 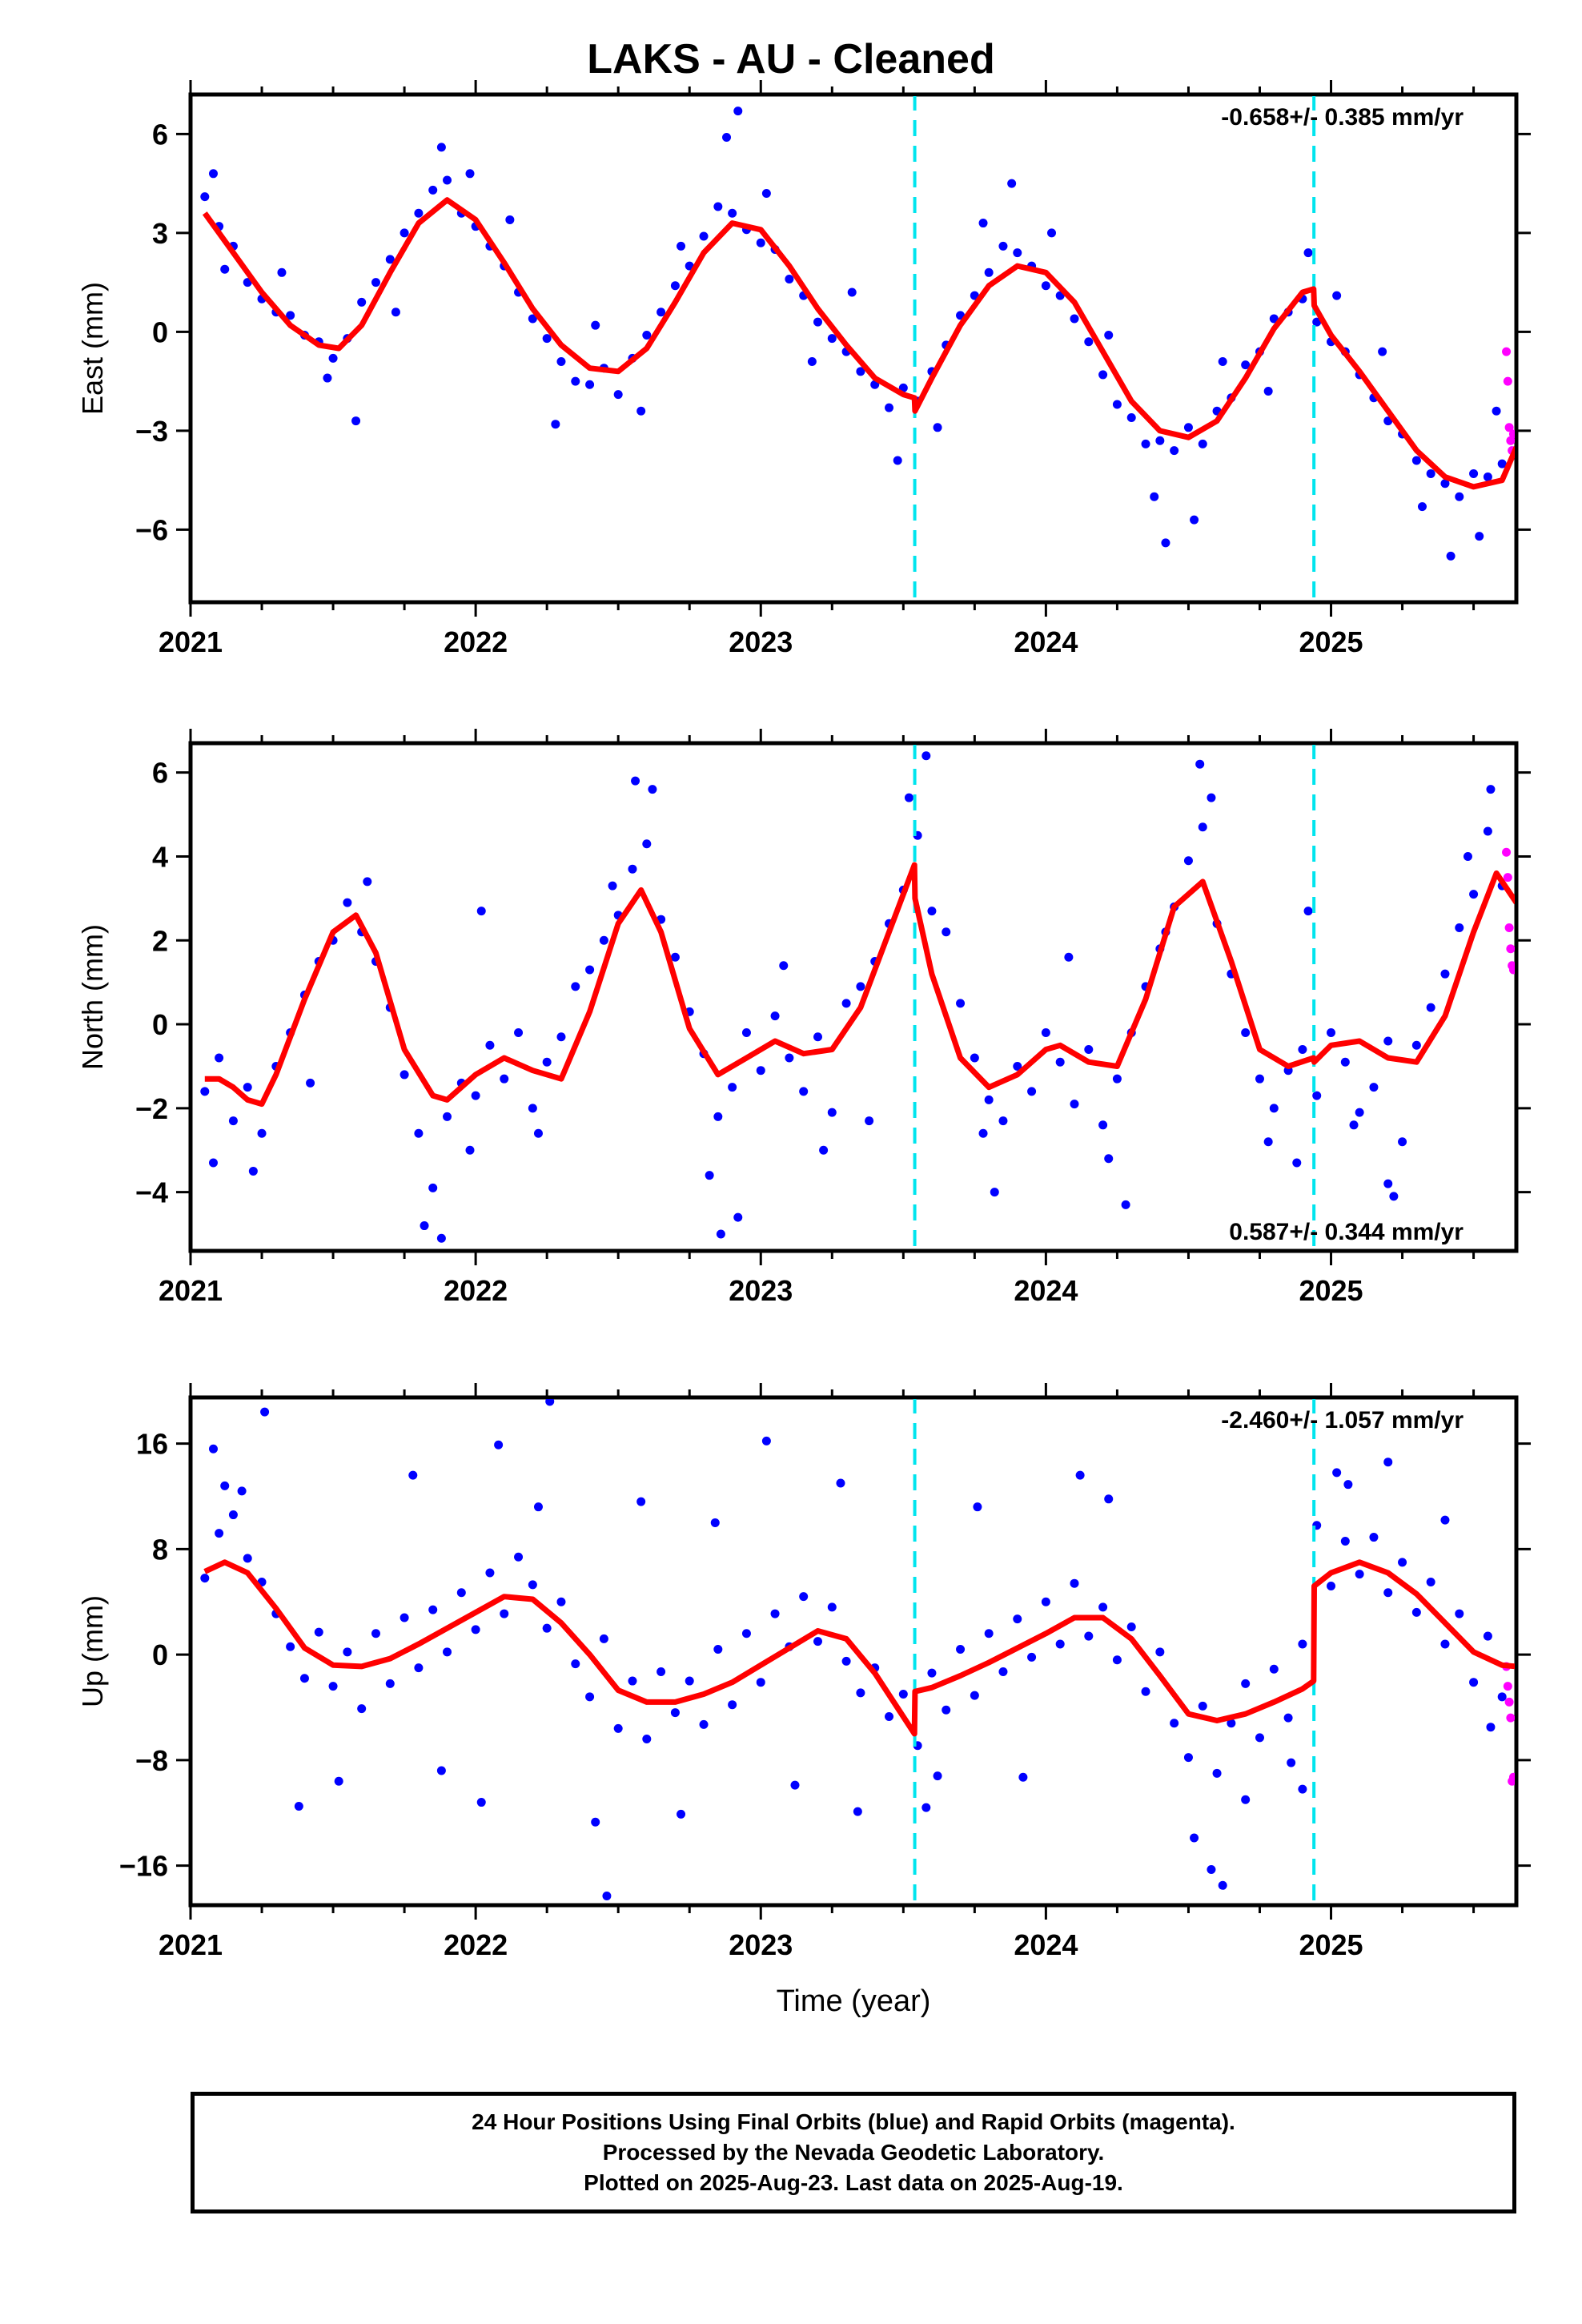 I want to click on up-y-tick-label: −8, so click(x=151, y=1761).